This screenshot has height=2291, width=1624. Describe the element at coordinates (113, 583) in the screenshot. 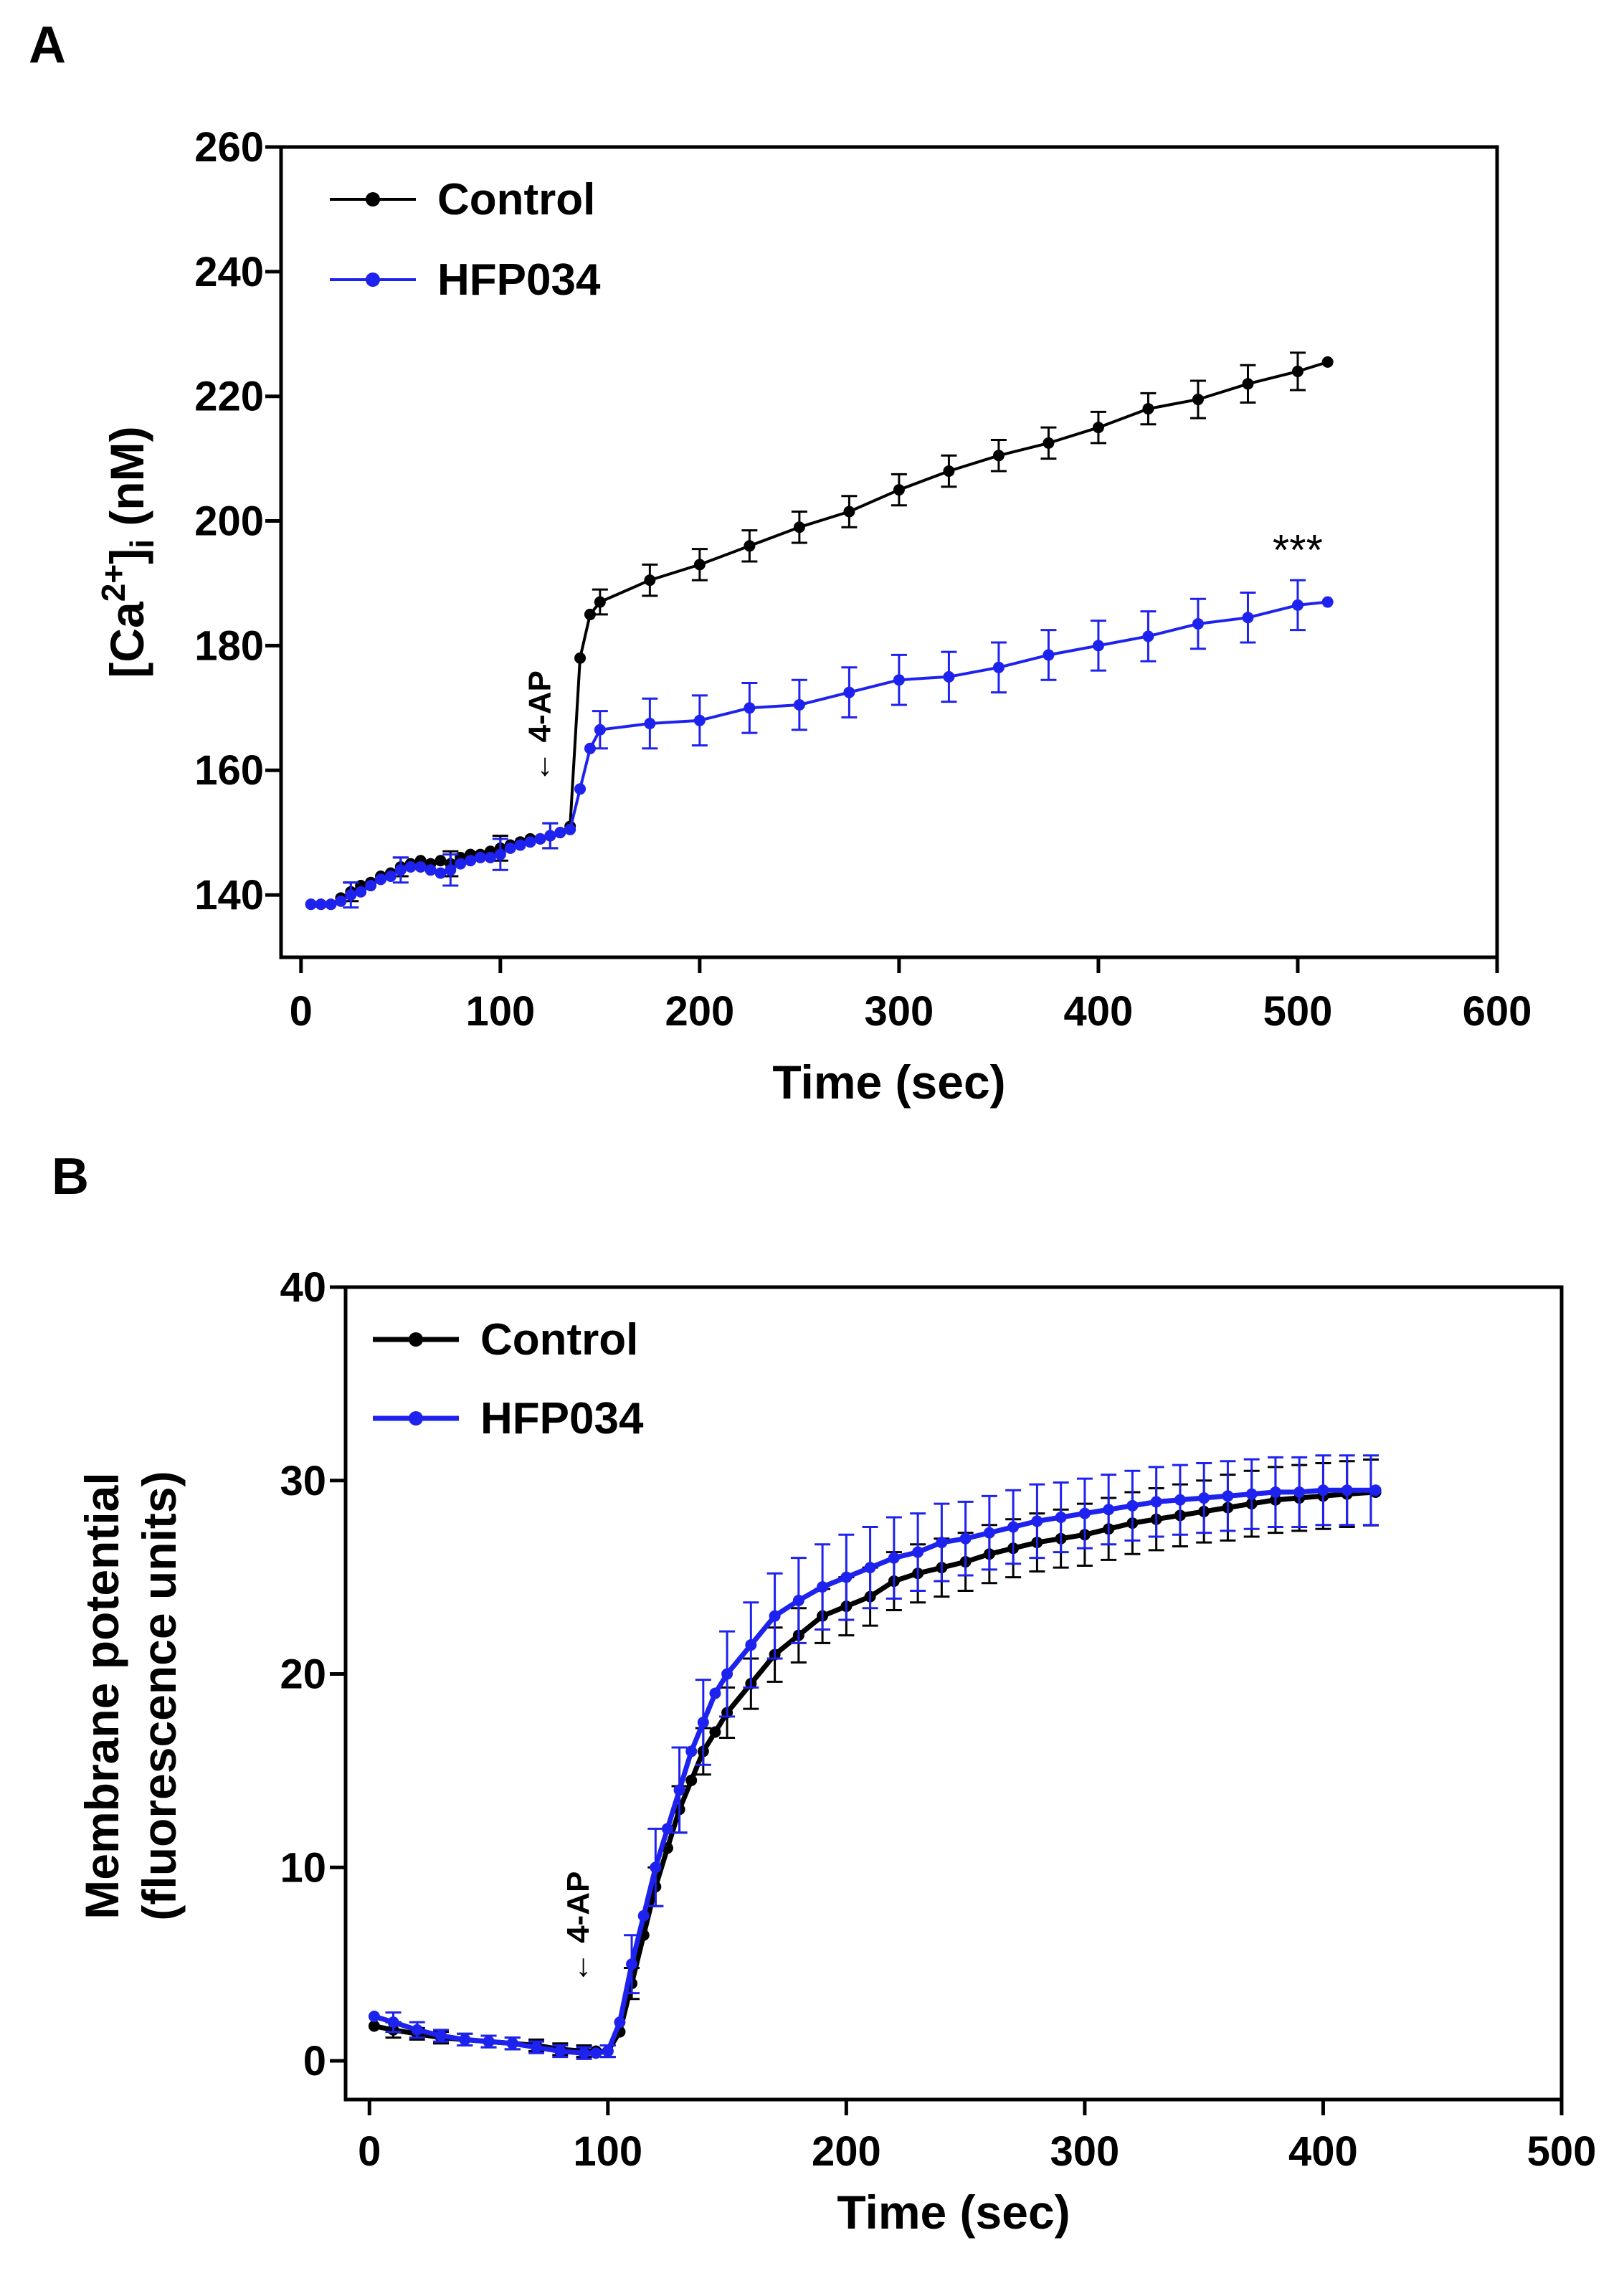

I see `y-axis-title-sup: 2+` at that location.